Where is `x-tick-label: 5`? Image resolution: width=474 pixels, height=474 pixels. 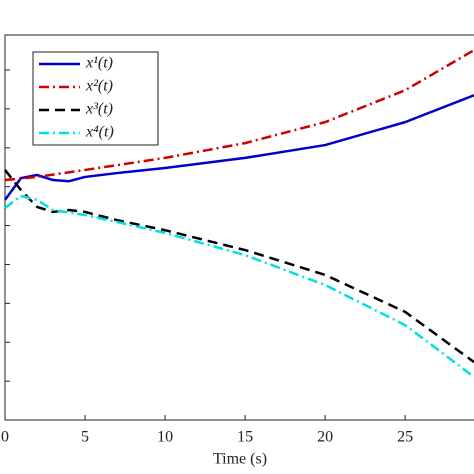
x-tick-label: 5 is located at coordinates (85, 437).